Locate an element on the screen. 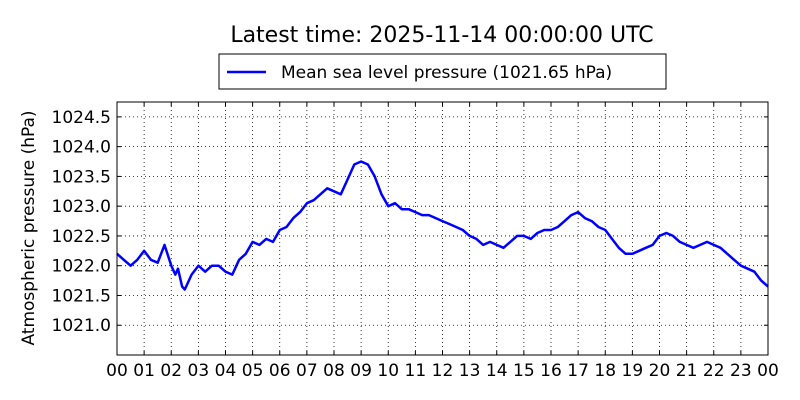  x-tick-label: 09 is located at coordinates (361, 371).